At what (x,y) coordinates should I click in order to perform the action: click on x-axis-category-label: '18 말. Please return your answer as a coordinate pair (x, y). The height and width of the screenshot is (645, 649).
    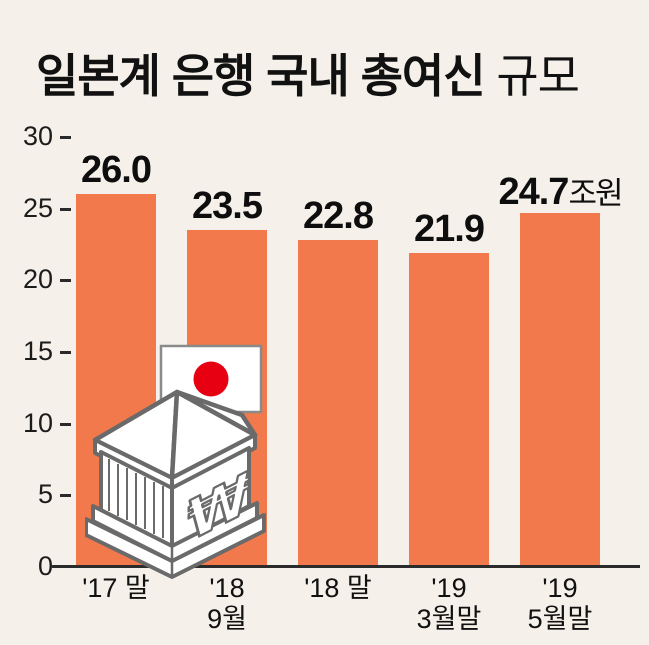
    Looking at the image, I should click on (338, 588).